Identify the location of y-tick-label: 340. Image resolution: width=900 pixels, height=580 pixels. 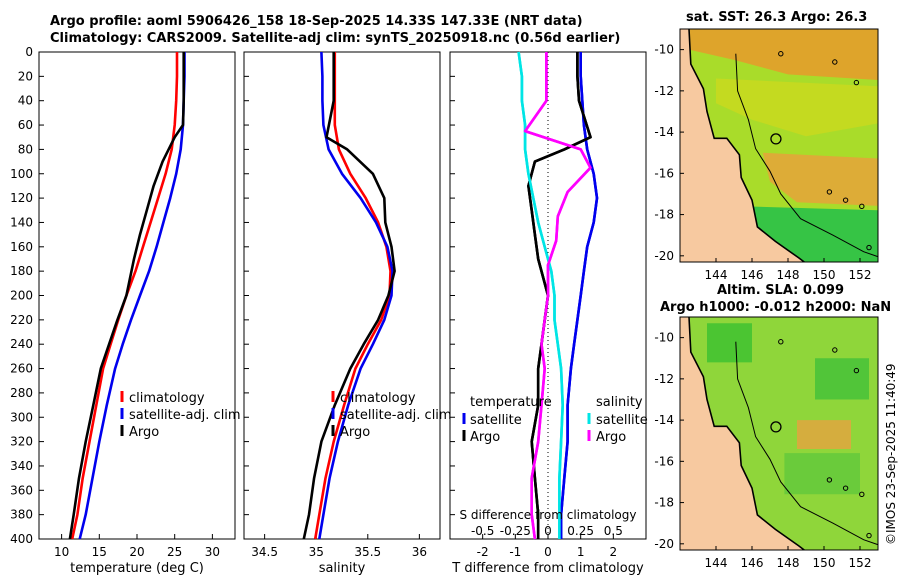
(21, 466).